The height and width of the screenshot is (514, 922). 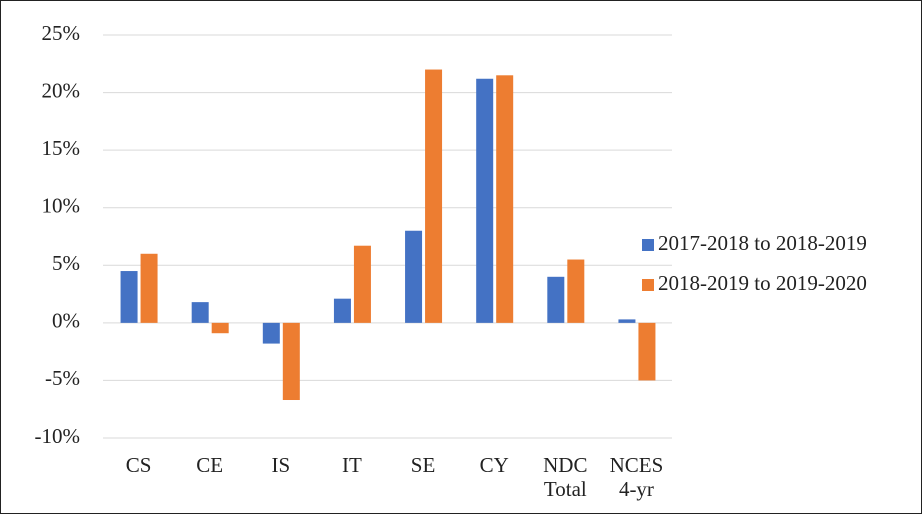 What do you see at coordinates (138, 465) in the screenshot?
I see `x-tick-label: CS` at bounding box center [138, 465].